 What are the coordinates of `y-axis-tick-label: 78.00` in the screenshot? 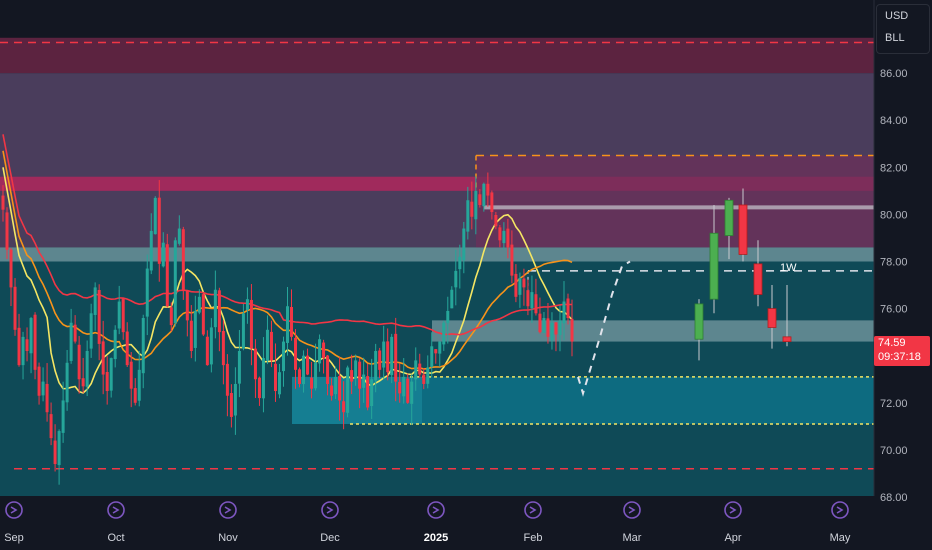 It's located at (894, 263).